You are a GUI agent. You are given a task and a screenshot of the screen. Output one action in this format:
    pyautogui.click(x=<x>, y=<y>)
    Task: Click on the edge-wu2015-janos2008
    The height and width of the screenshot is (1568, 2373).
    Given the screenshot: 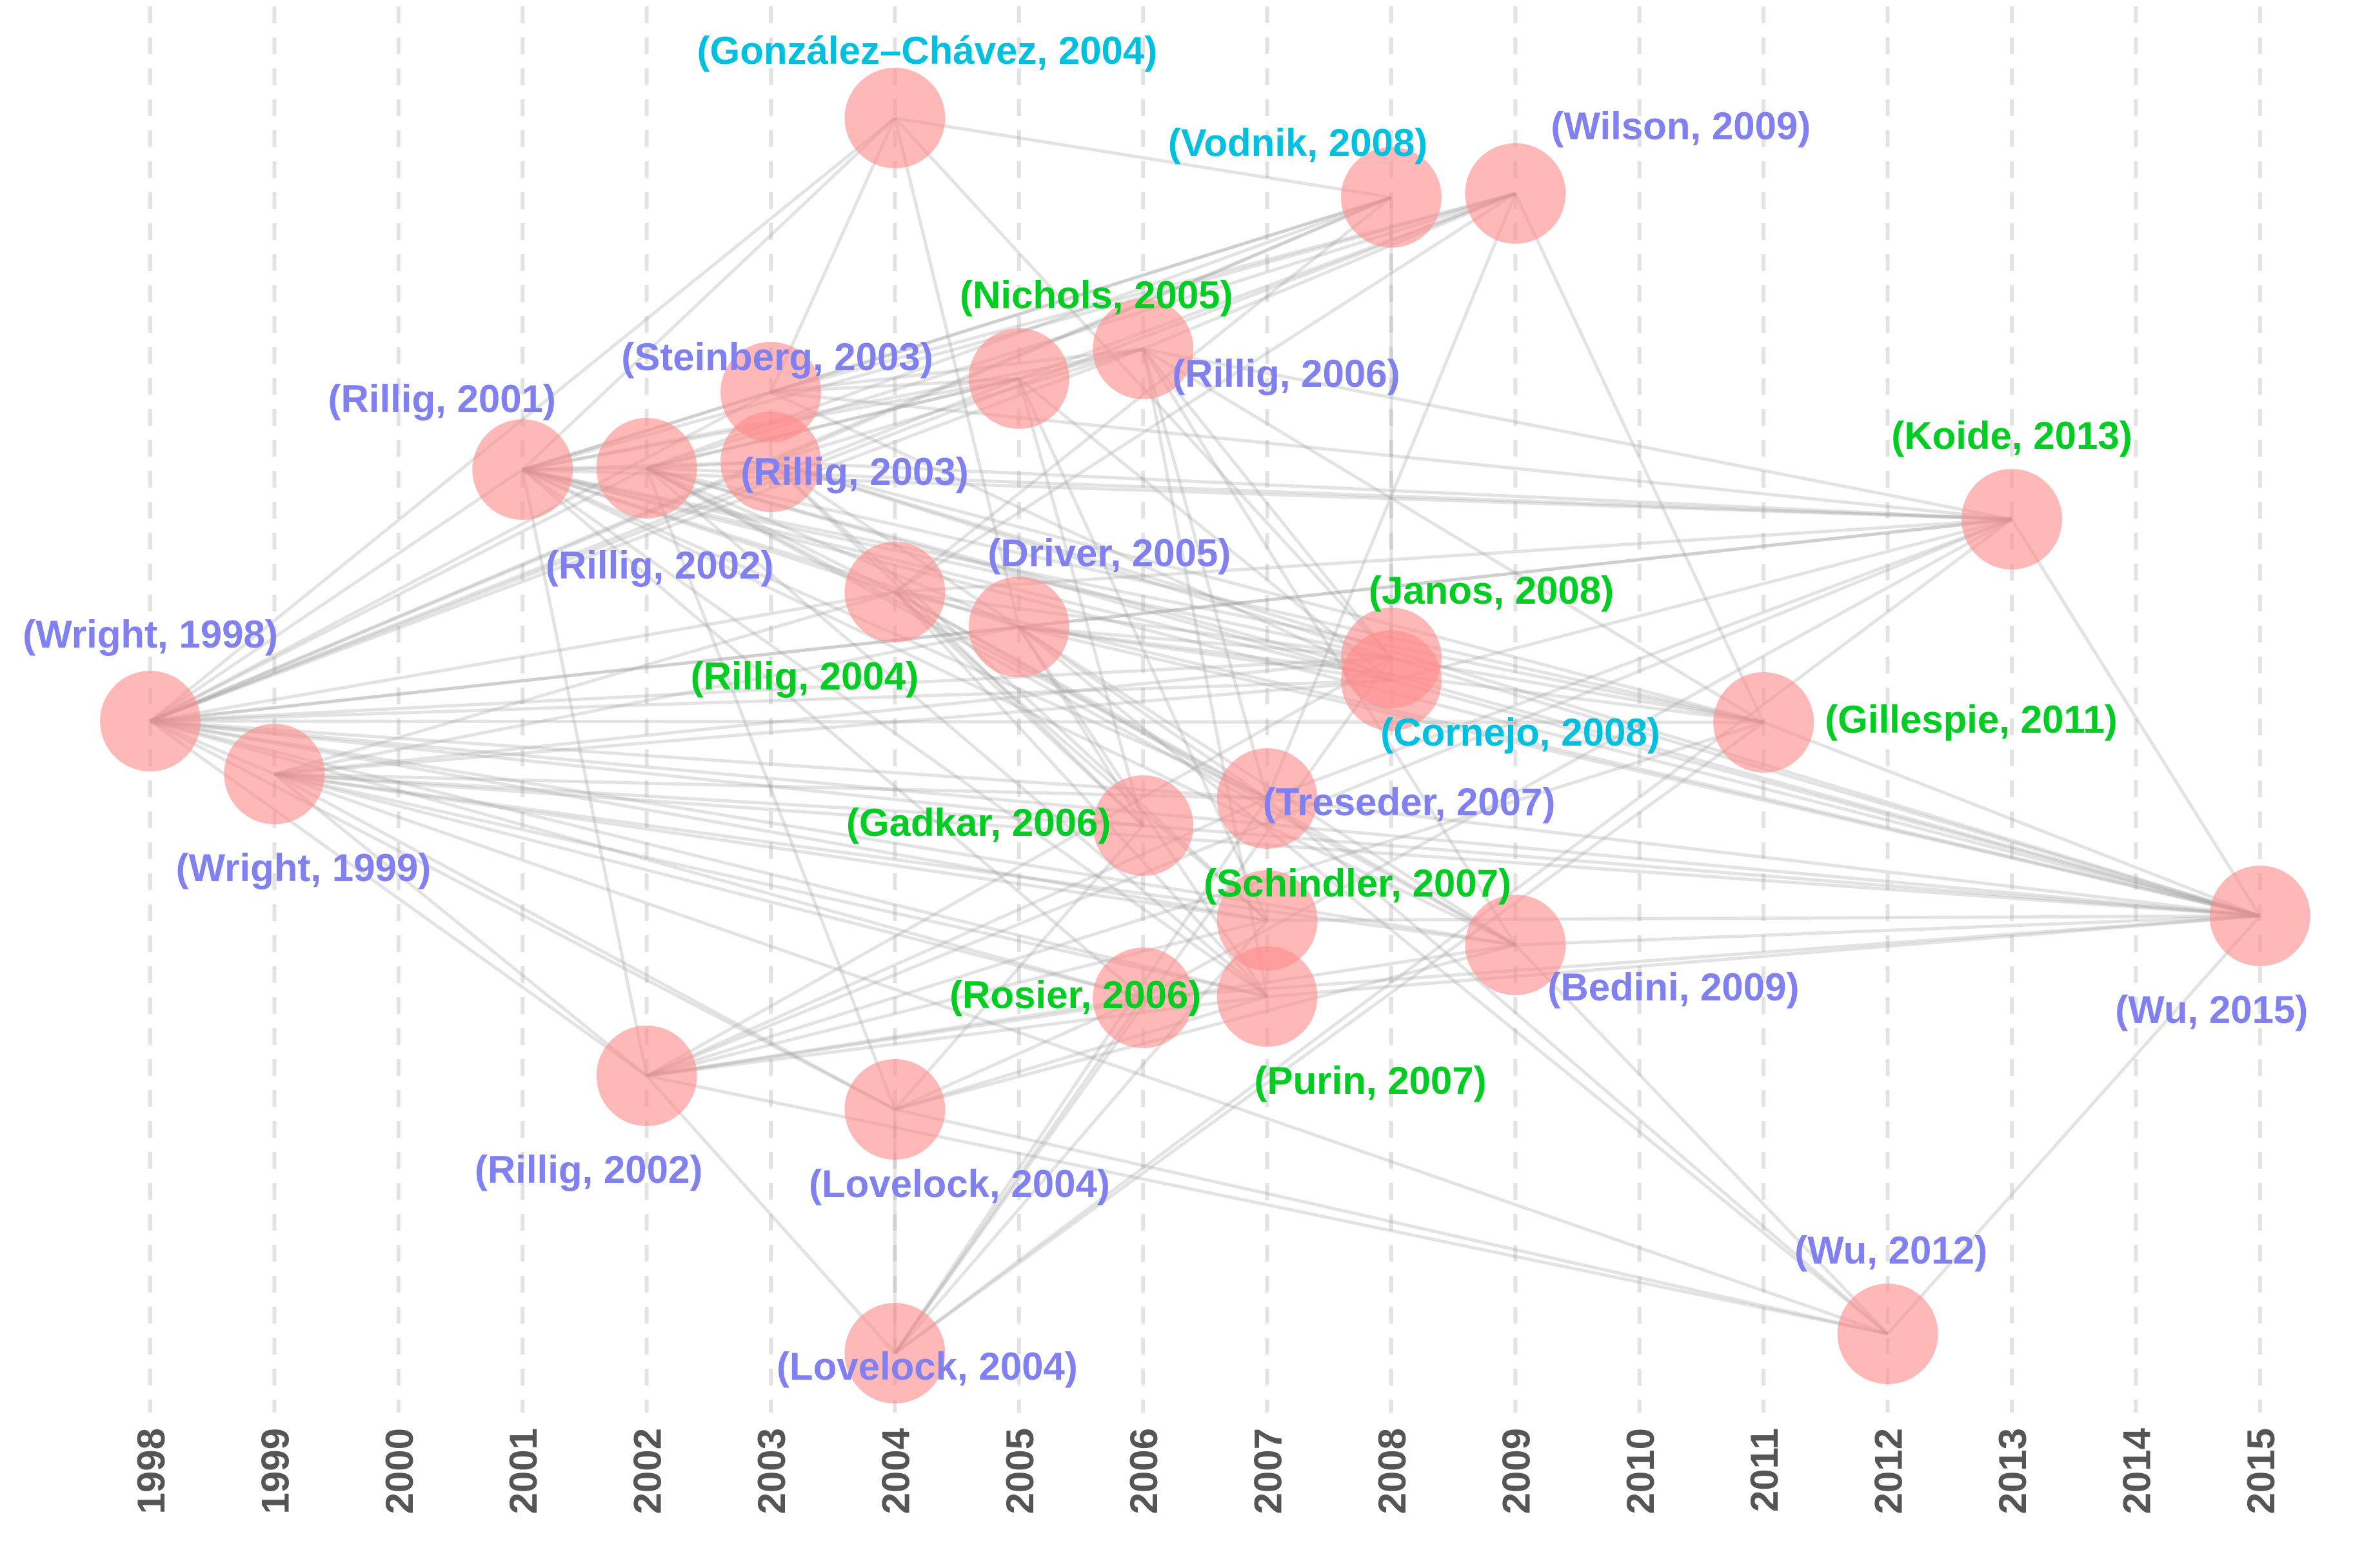 What is the action you would take?
    pyautogui.click(x=1826, y=787)
    